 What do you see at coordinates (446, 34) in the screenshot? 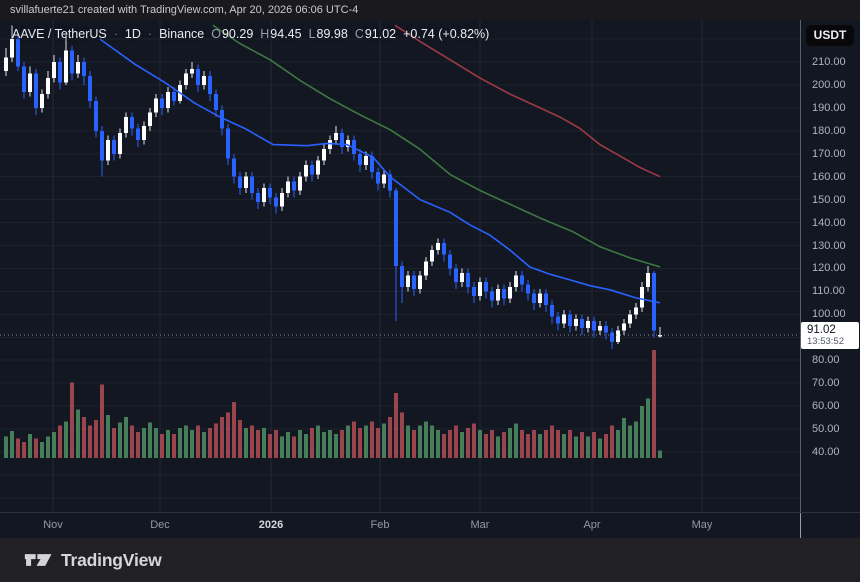
I see `price-change: +0.74 (+0.82%)` at bounding box center [446, 34].